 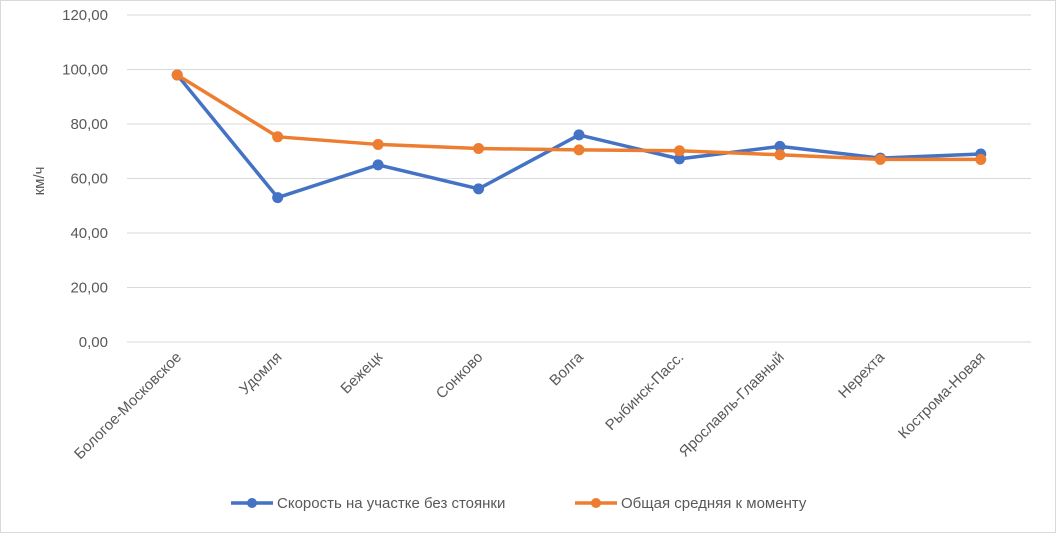 What do you see at coordinates (861, 374) in the screenshot?
I see `x-tick-label: Нерехта` at bounding box center [861, 374].